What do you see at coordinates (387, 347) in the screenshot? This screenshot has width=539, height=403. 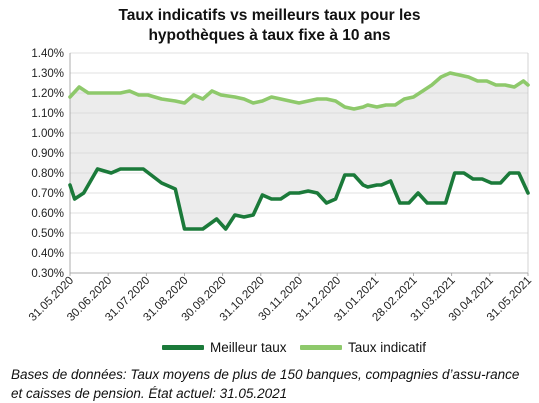 I see `legend-label-indicative: Taux indicatif` at bounding box center [387, 347].